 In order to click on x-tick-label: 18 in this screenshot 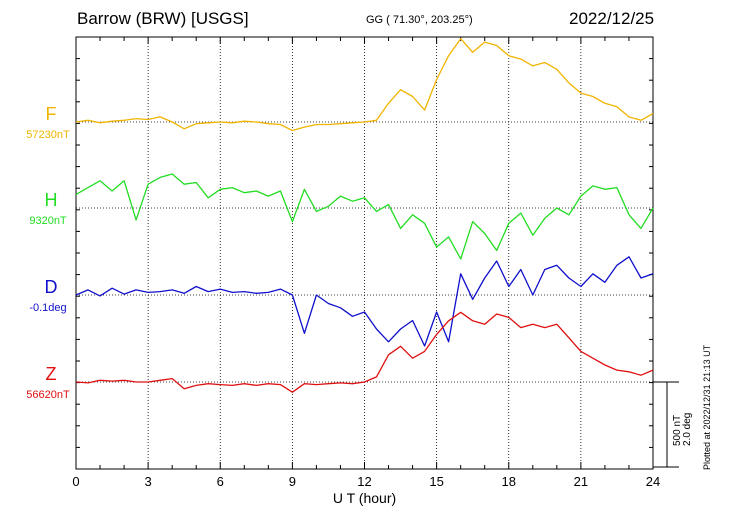, I will do `click(509, 481)`.